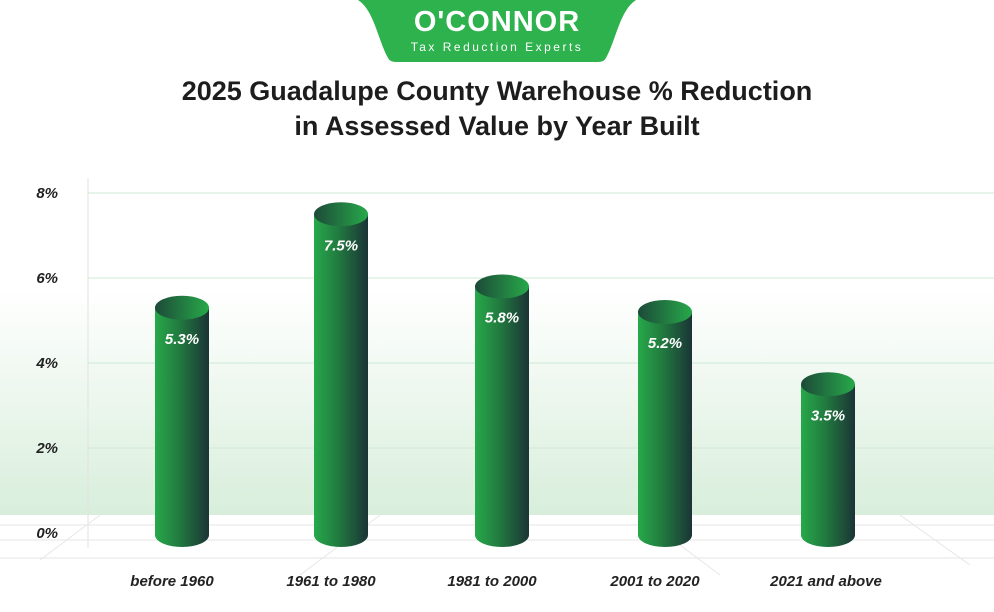 The image size is (994, 612). What do you see at coordinates (497, 47) in the screenshot?
I see `logo-tagline: Tax Reduction Experts` at bounding box center [497, 47].